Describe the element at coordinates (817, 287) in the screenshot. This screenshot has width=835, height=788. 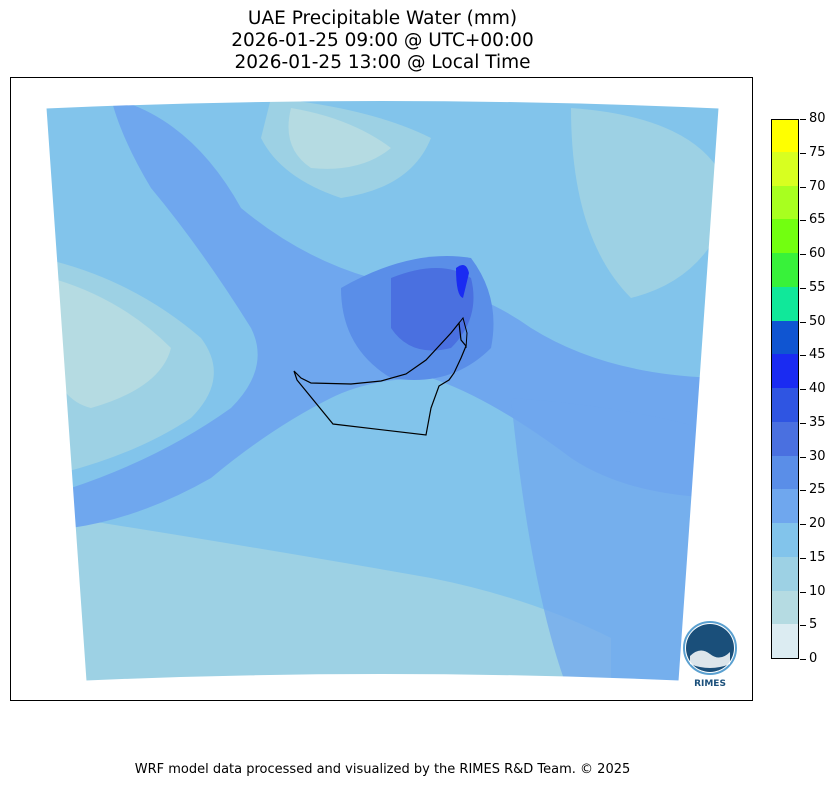
I see `colorbar-tick-label: 55` at that location.